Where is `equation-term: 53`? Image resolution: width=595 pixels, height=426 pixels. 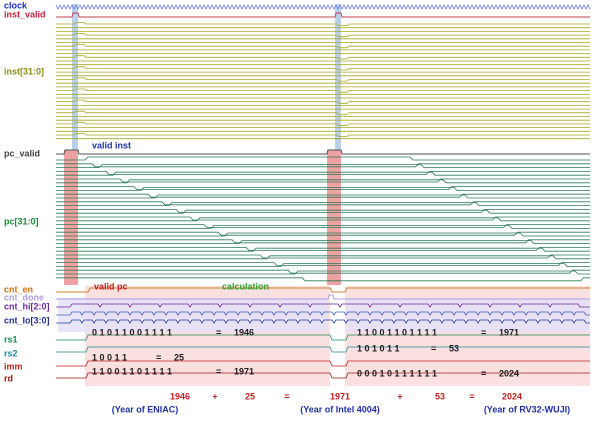 equation-term: 53 is located at coordinates (440, 396).